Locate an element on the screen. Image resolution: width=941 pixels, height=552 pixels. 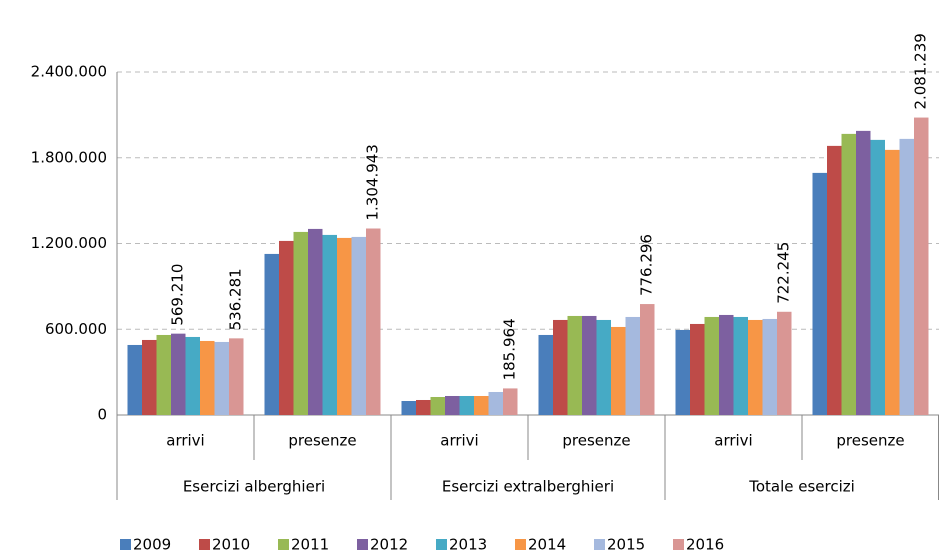
legend-label: 2016 is located at coordinates (705, 544).